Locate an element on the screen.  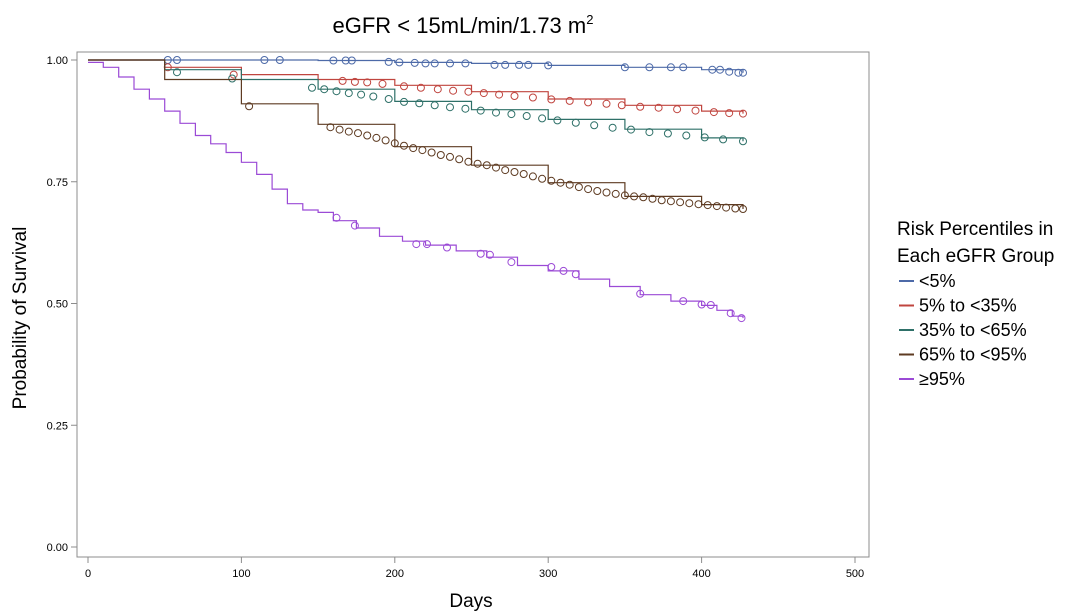
x-axis-label: Days is located at coordinates (470, 601).